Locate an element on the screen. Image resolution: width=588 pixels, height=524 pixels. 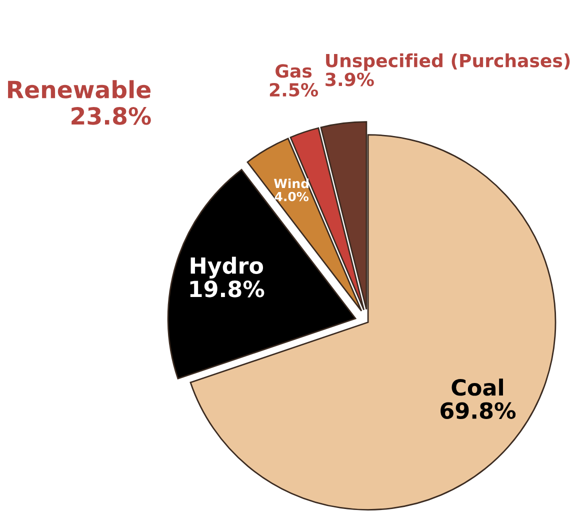
slice-label: Coal is located at coordinates (477, 387).